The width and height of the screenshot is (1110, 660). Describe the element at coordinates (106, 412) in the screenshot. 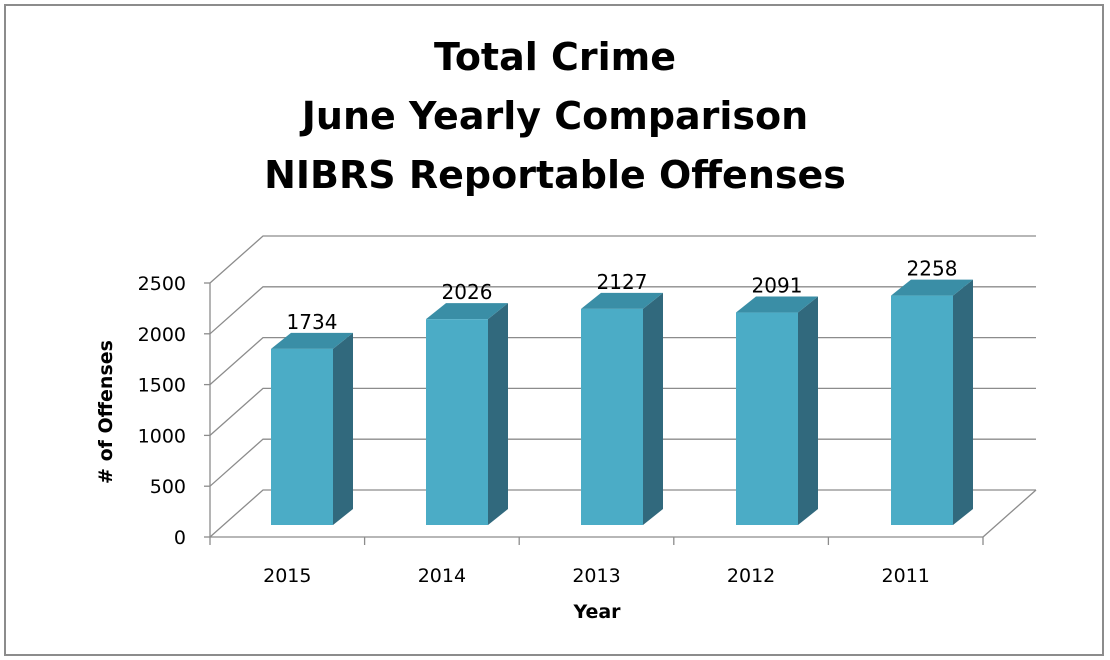

I see `y-axis-title: # of Offenses` at that location.